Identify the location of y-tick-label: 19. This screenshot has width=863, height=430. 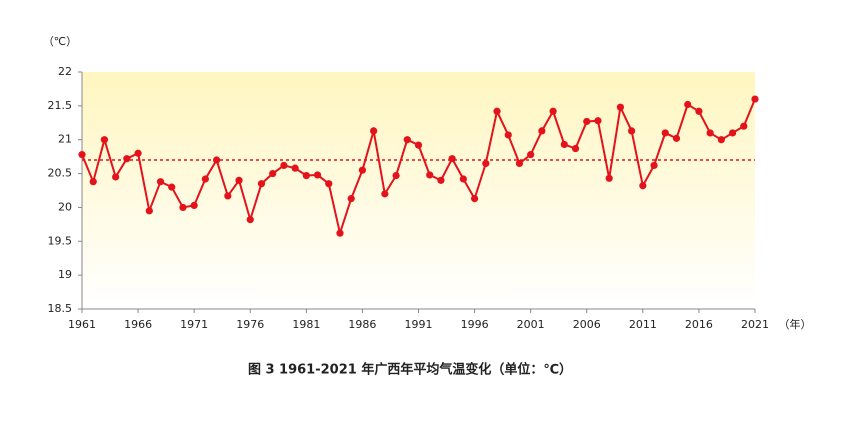
(65, 274).